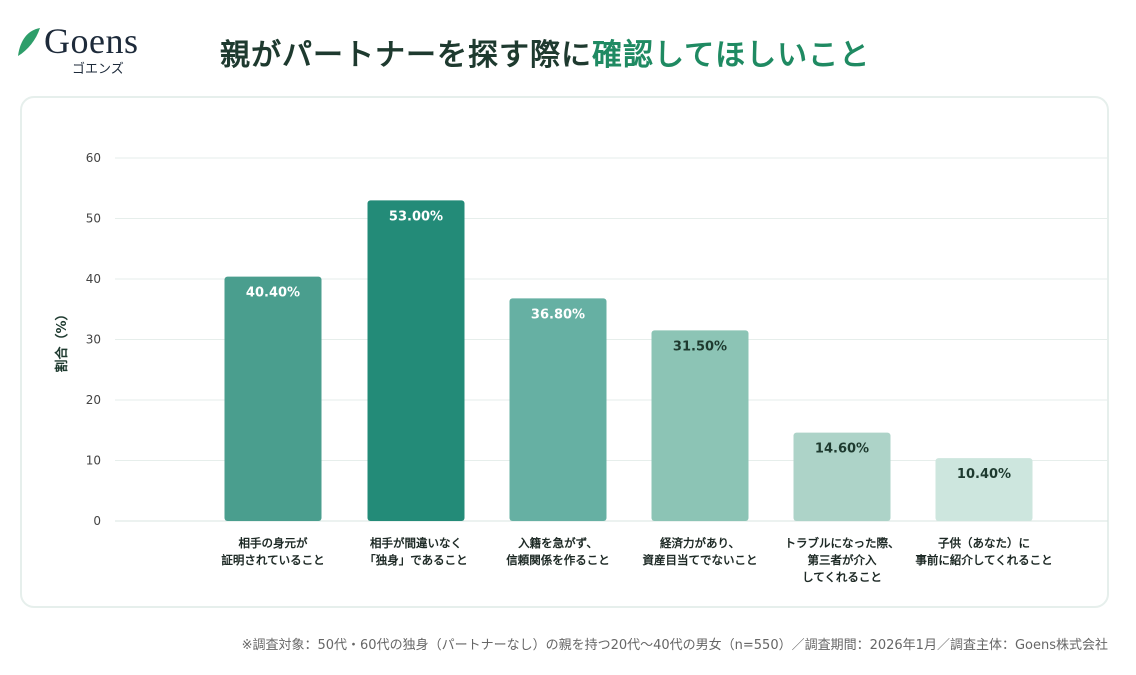 The height and width of the screenshot is (675, 1136). What do you see at coordinates (93, 158) in the screenshot?
I see `y-tick-label: 60` at bounding box center [93, 158].